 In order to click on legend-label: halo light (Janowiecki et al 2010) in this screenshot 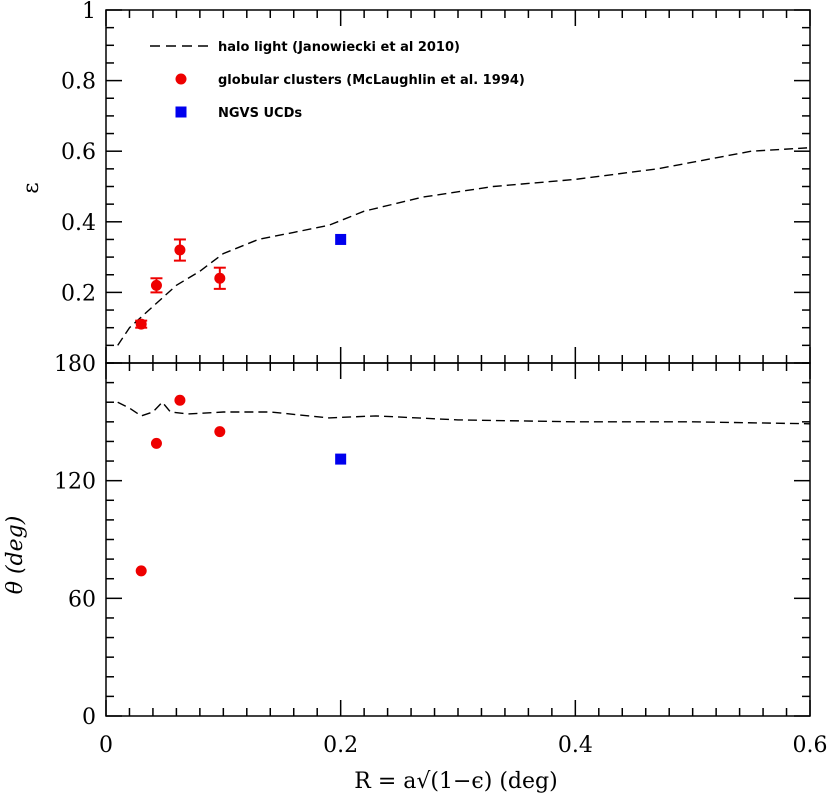, I will do `click(339, 47)`.